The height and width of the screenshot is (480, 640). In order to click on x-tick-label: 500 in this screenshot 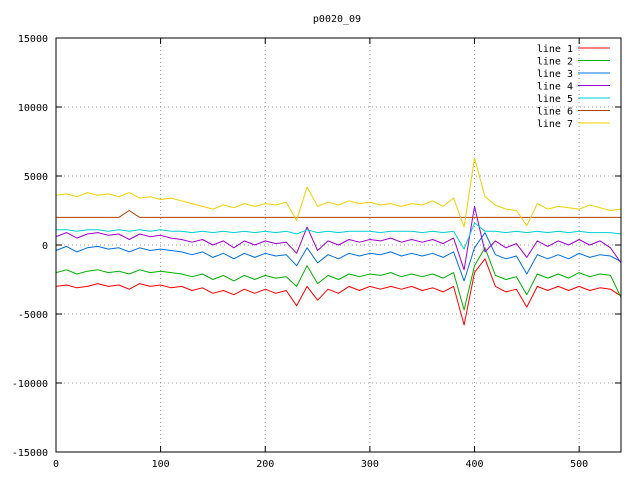, I will do `click(579, 464)`.